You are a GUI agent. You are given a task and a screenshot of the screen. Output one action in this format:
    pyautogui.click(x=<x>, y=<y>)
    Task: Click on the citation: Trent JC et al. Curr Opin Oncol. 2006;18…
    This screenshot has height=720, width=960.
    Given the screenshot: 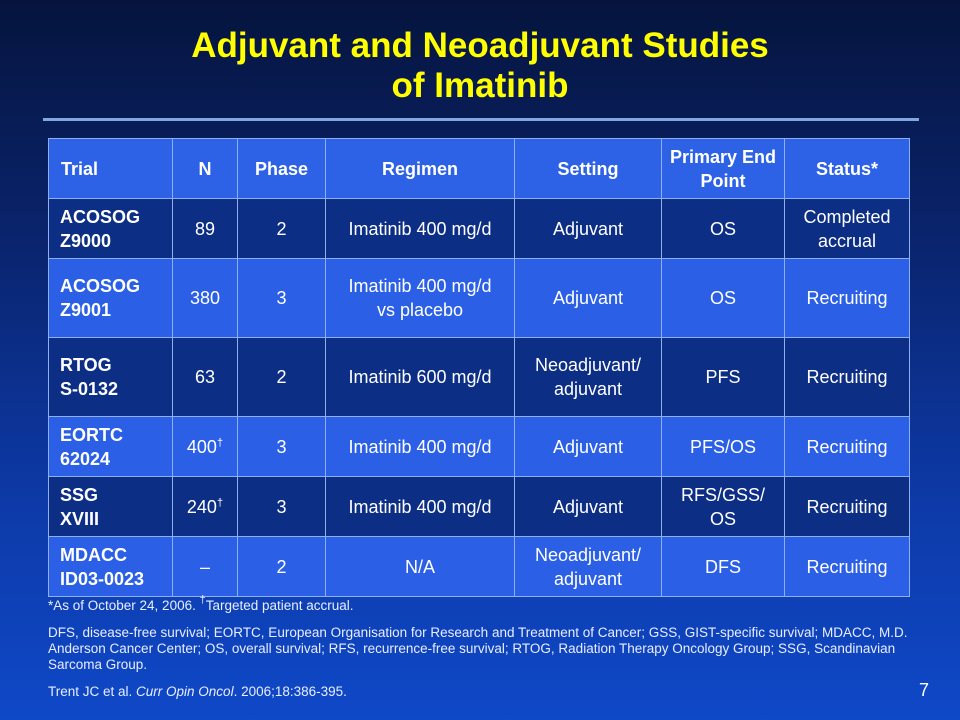 What is the action you would take?
    pyautogui.click(x=197, y=692)
    